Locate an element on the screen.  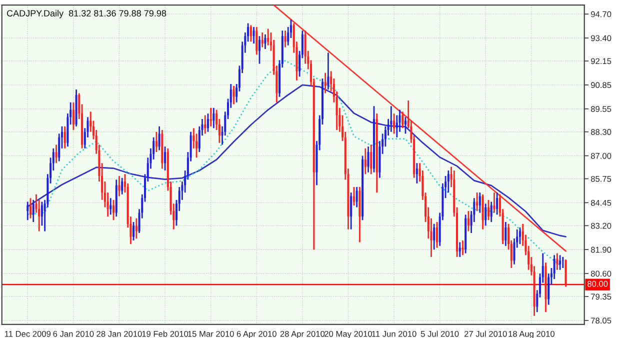
x-tick-label: 19 Feb 2010 is located at coordinates (165, 333).